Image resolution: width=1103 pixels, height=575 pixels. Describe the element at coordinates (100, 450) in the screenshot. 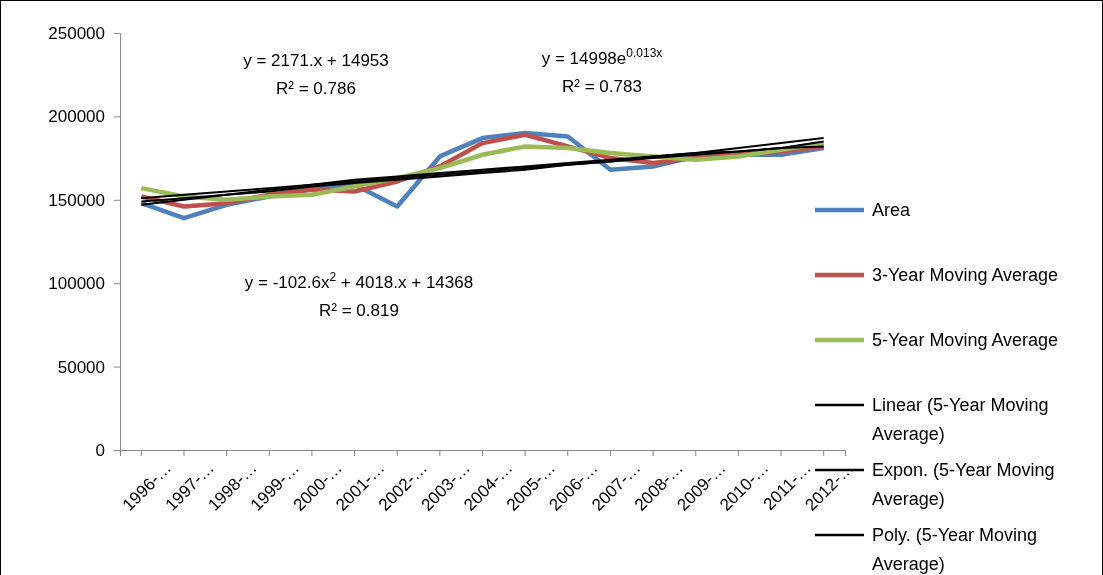

I see `y-tick-label: 0` at that location.